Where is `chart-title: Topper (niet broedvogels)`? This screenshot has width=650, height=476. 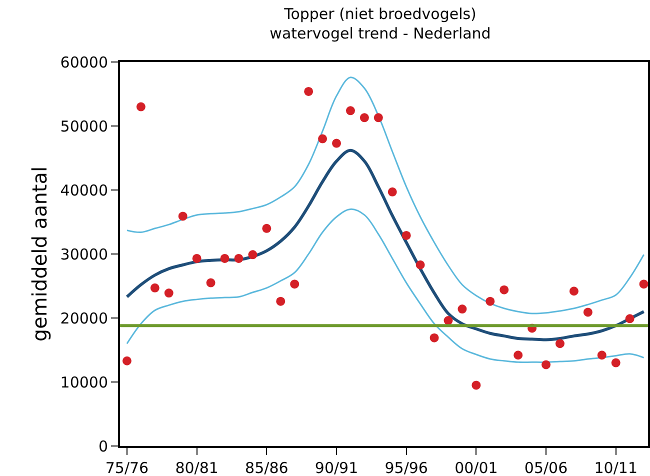 chart-title: Topper (niet broedvogels) is located at coordinates (379, 14).